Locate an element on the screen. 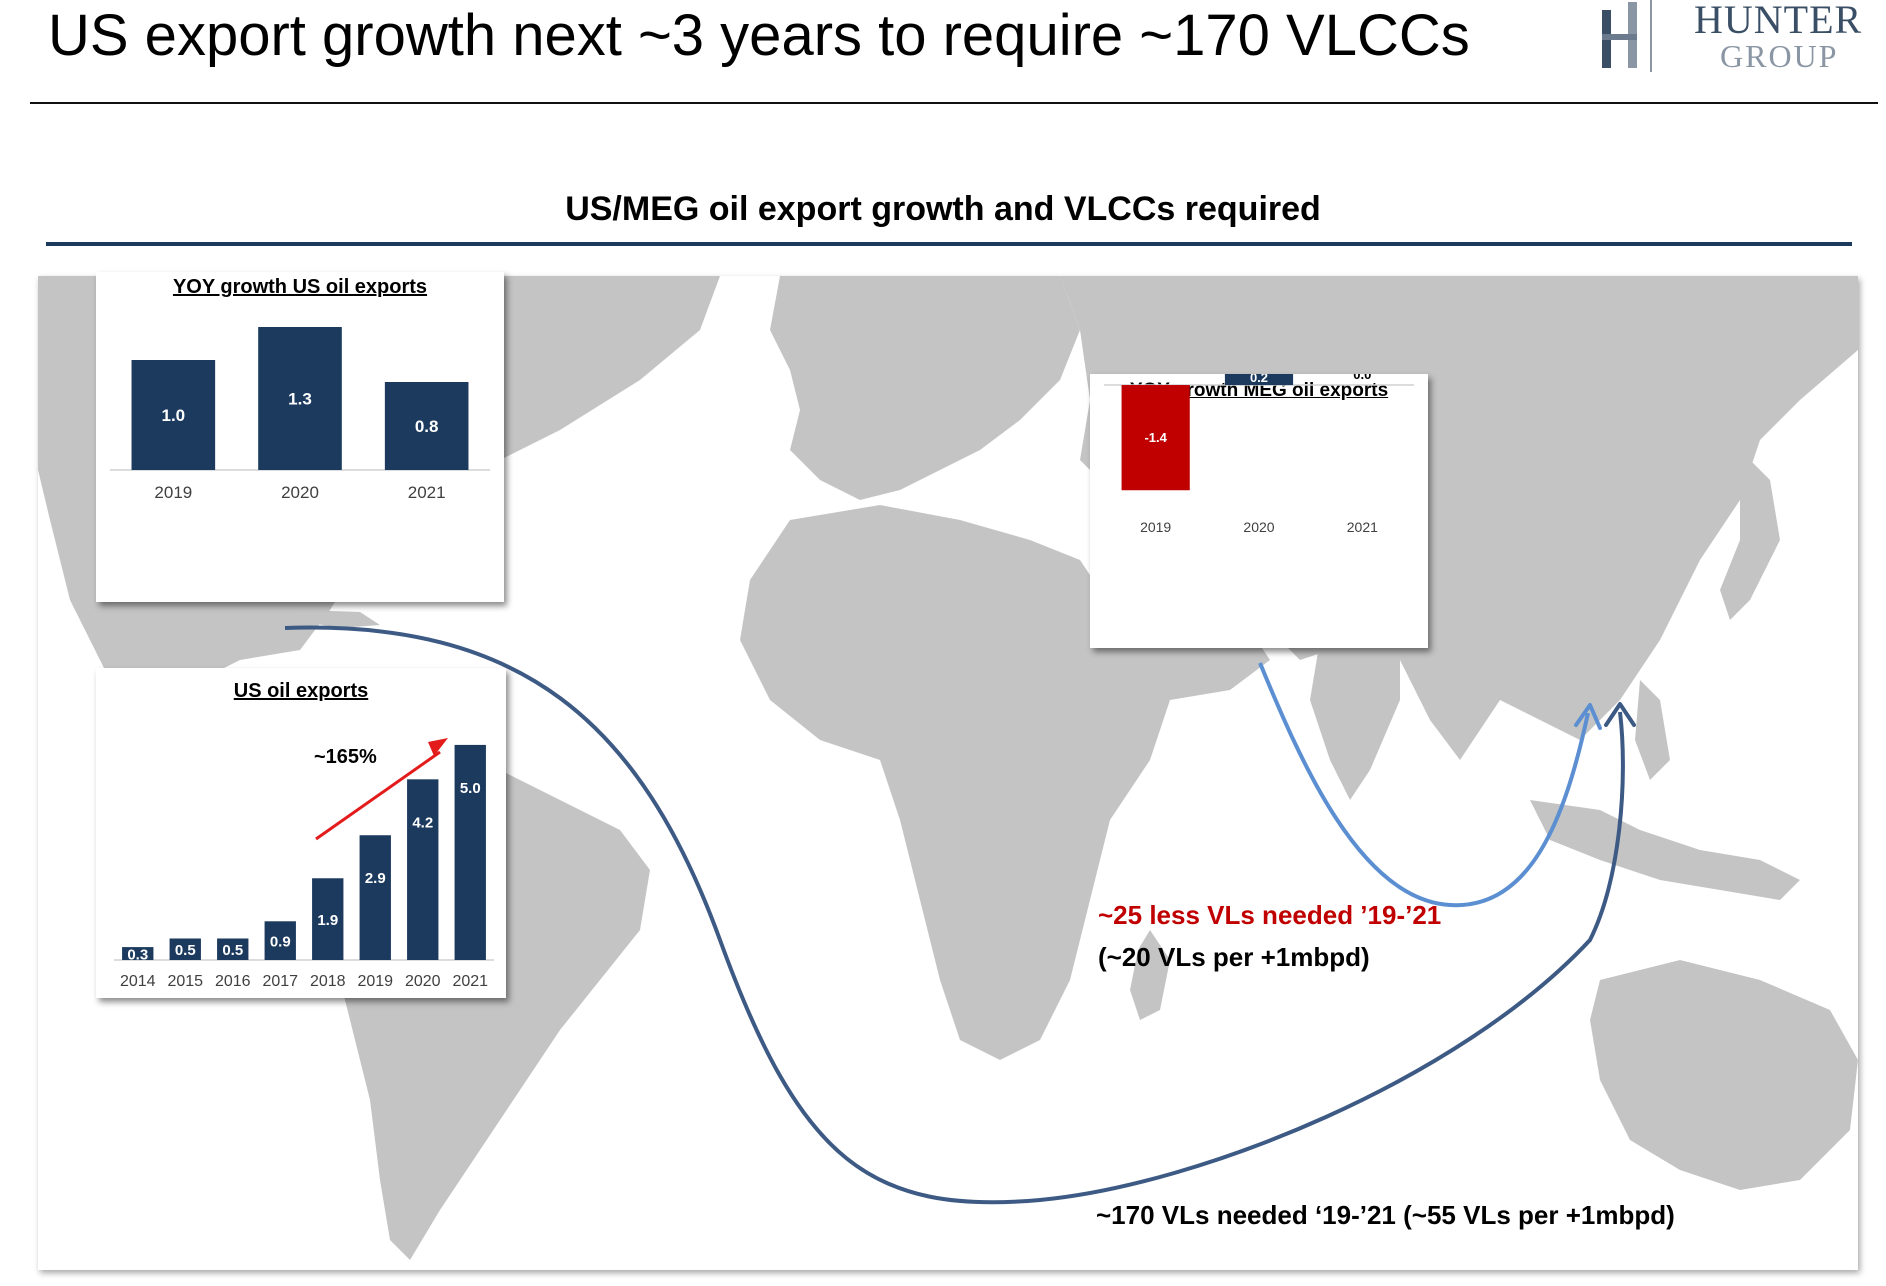 This screenshot has width=1886, height=1286. bar-value-label: 0.9 is located at coordinates (280, 942).